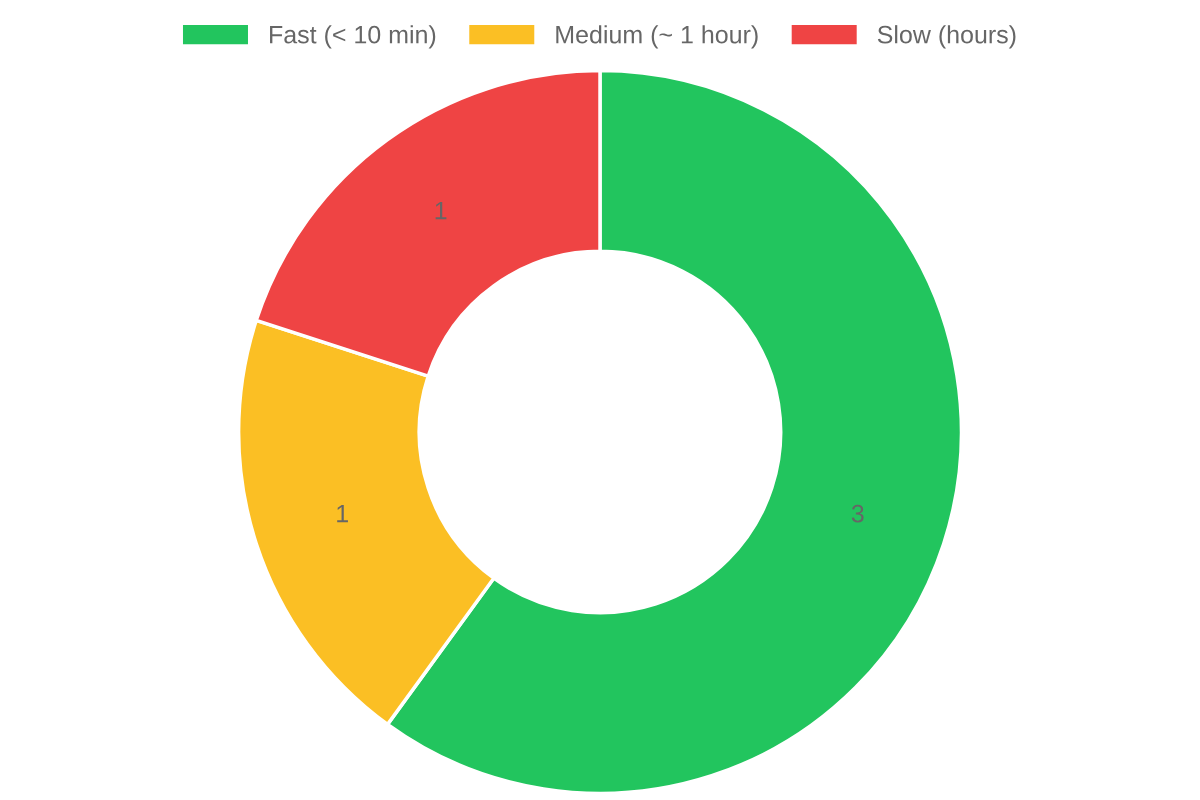 This screenshot has height=800, width=1200. I want to click on legend-label: Medium (~ 1 hour), so click(657, 37).